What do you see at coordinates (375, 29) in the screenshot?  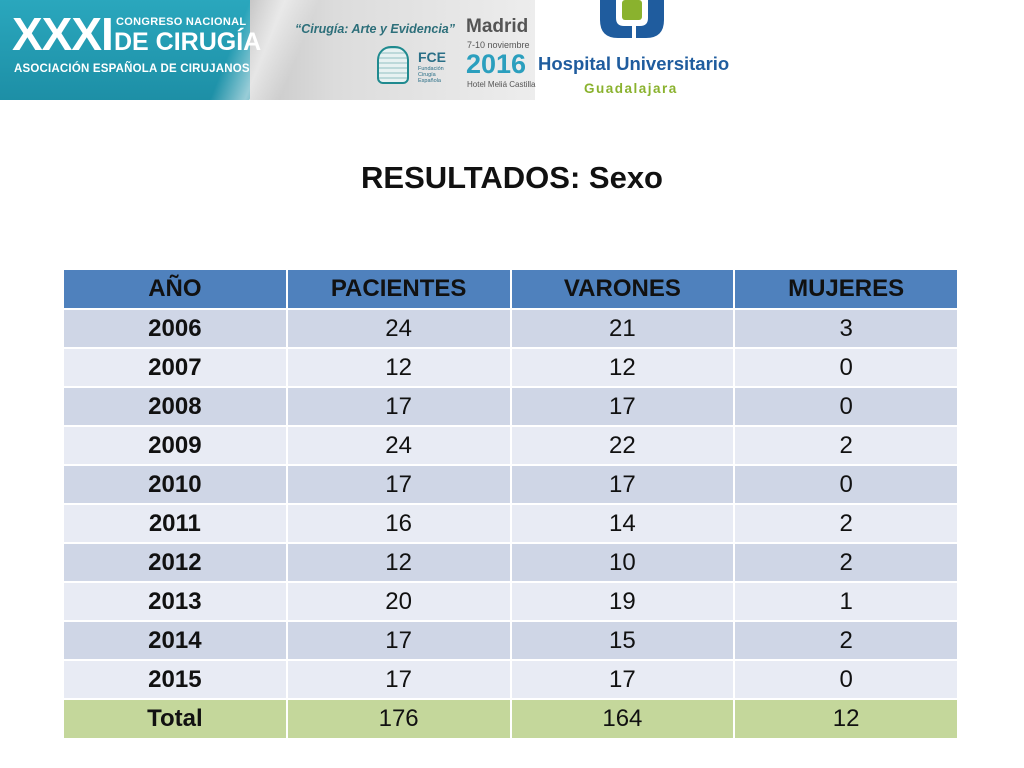 I see `congress-motto: “Cirugía: Arte y Evidencia”` at bounding box center [375, 29].